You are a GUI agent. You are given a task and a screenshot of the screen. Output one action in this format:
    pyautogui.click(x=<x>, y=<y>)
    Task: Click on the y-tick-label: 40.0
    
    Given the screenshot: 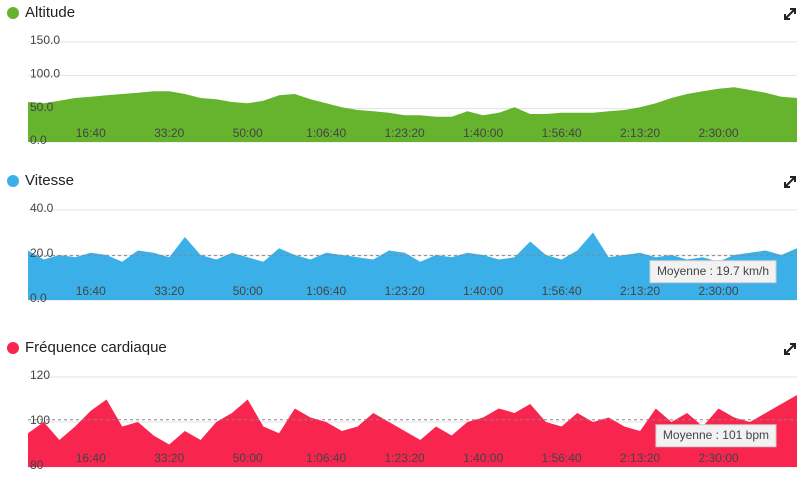 What is the action you would take?
    pyautogui.click(x=42, y=208)
    